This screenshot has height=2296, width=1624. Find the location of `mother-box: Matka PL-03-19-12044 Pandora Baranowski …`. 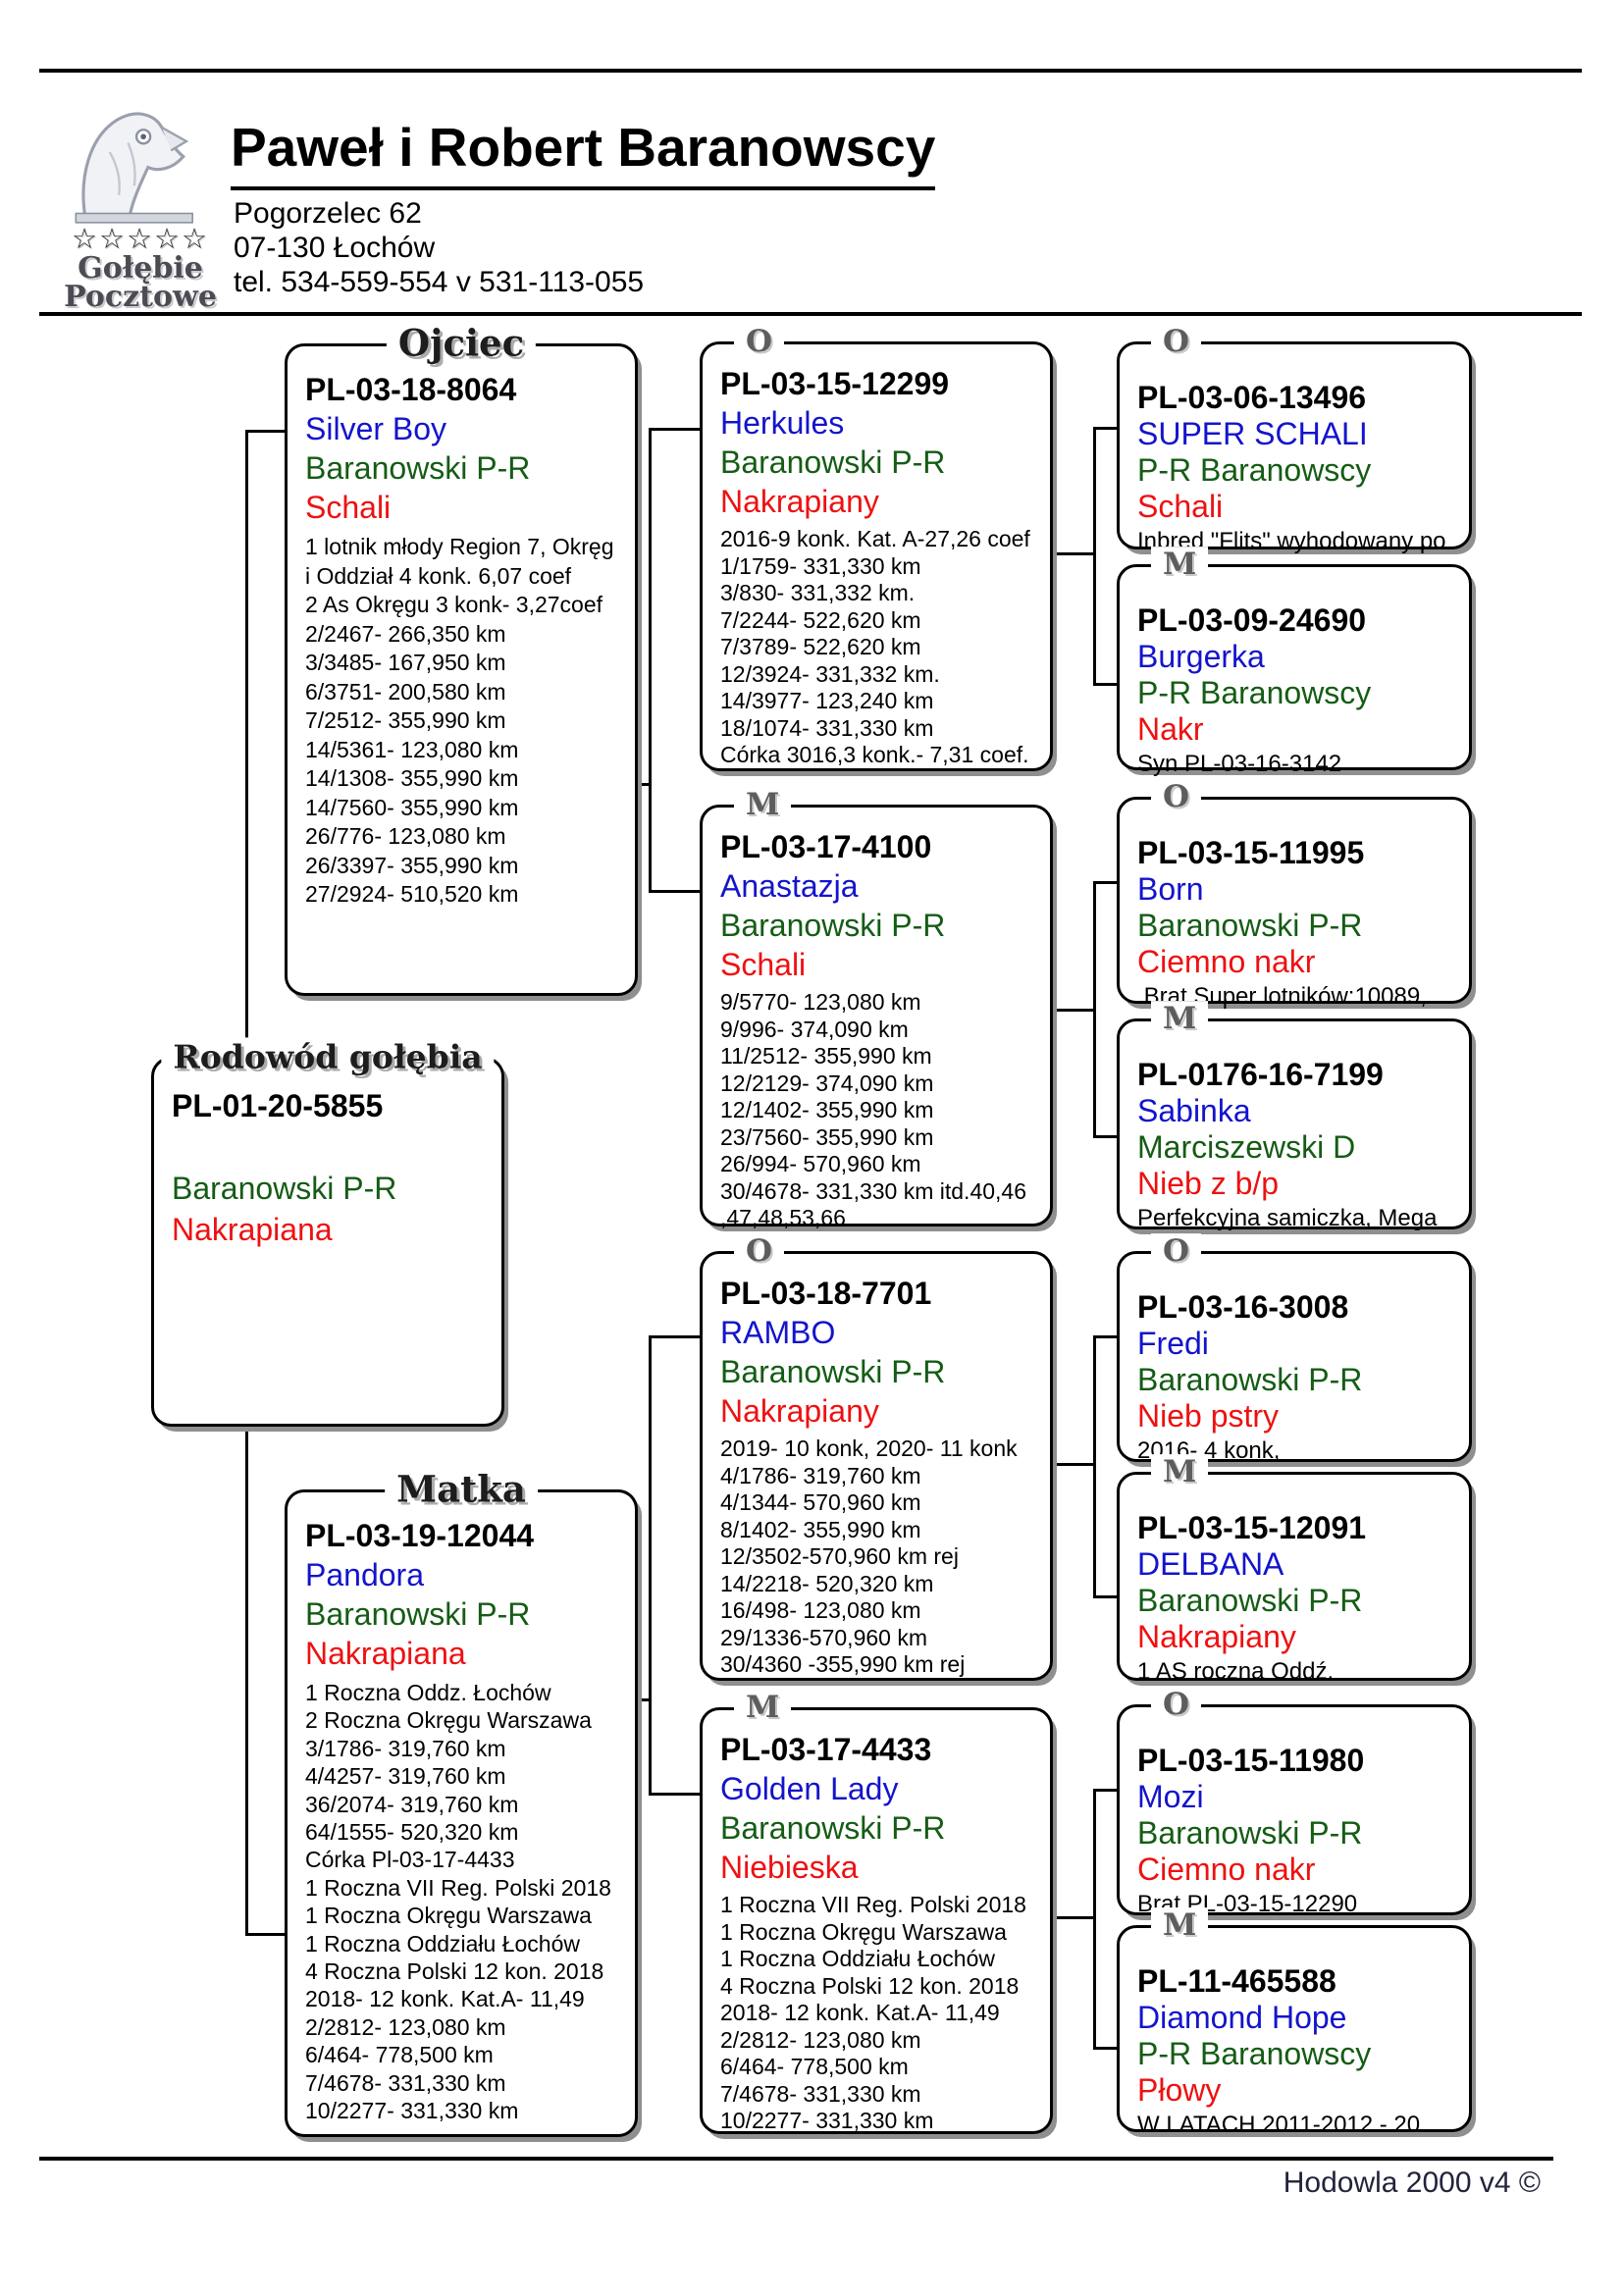

mother-box: Matka PL-03-19-12044 Pandora Baranowski … is located at coordinates (461, 1802).